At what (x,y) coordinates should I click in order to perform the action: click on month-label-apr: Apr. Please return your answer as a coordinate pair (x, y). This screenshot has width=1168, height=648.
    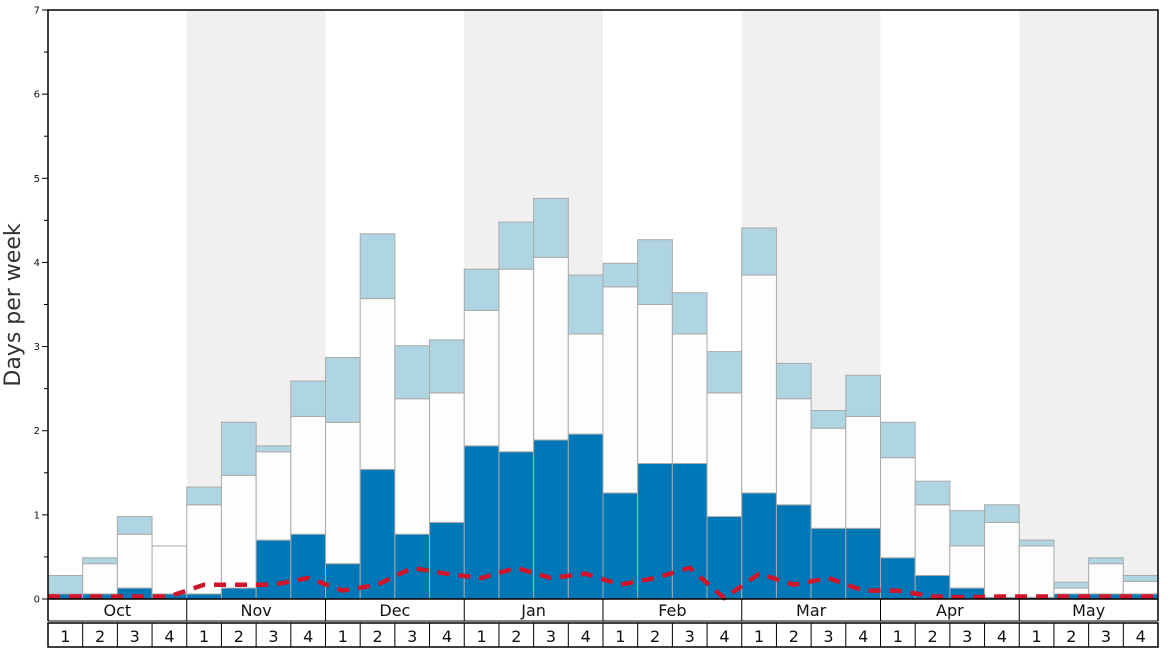
    Looking at the image, I should click on (950, 610).